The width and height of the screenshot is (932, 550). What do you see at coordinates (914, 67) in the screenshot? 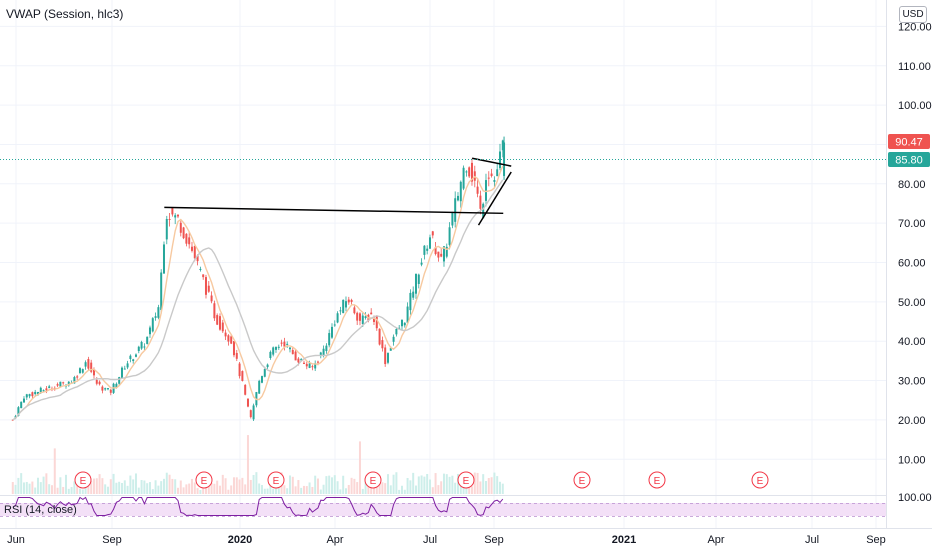
I see `price-tick-label: 110.00` at bounding box center [914, 67].